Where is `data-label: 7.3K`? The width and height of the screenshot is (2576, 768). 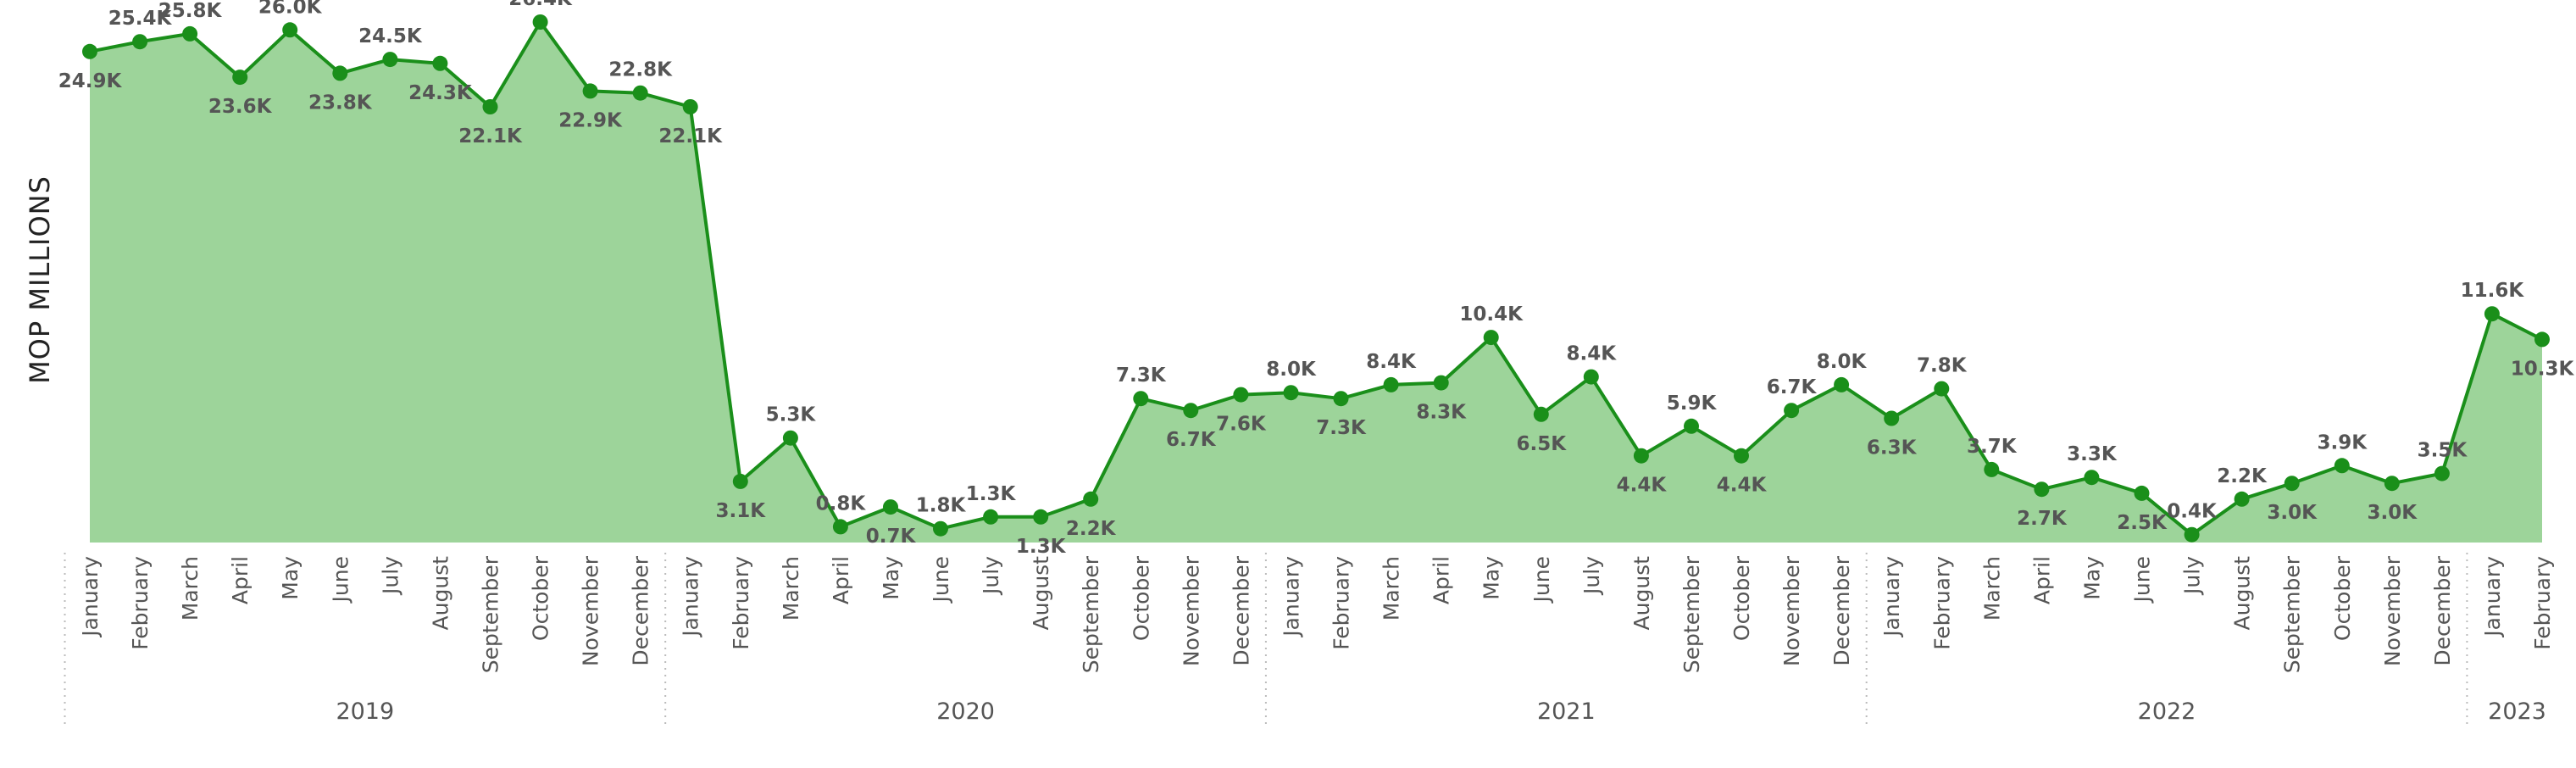
data-label: 7.3K is located at coordinates (1141, 376).